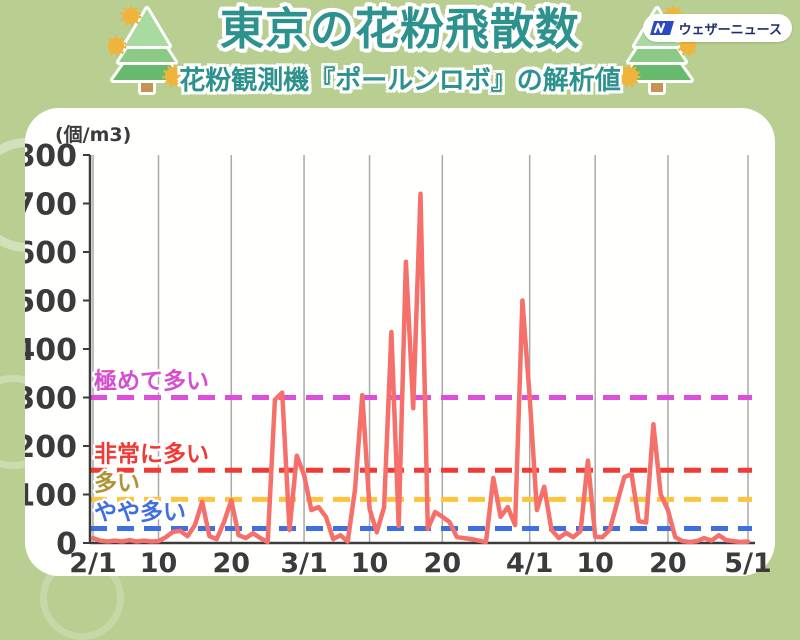 Image resolution: width=800 pixels, height=640 pixels. What do you see at coordinates (51, 350) in the screenshot?
I see `y-tick-label: 400` at bounding box center [51, 350].